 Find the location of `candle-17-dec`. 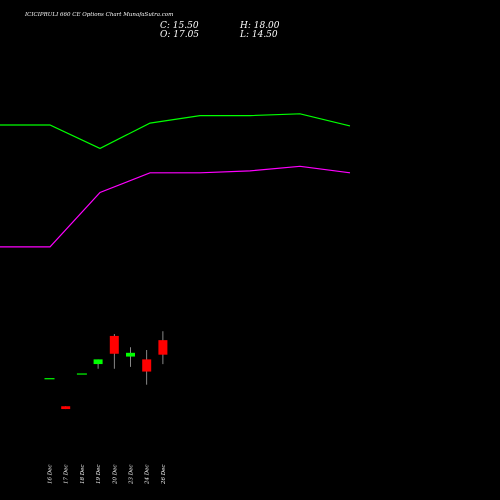

candle-17-dec is located at coordinates (66, 408).